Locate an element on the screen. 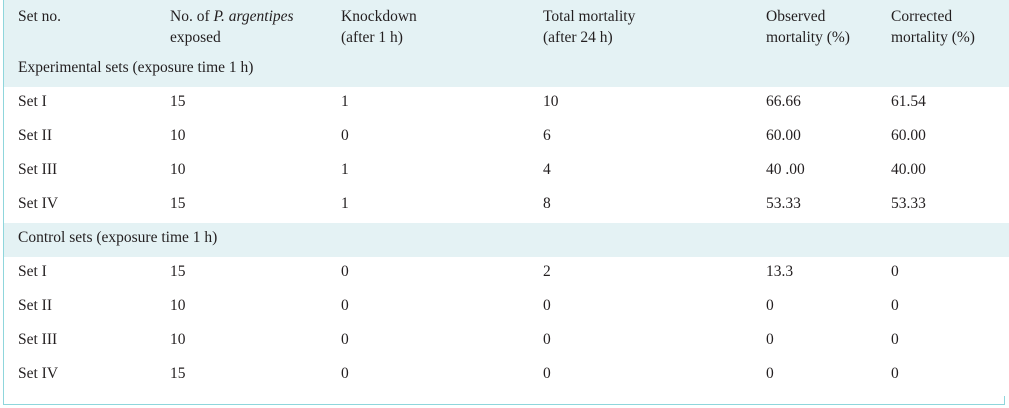 The image size is (1009, 408). cell-corrected: 61.54 is located at coordinates (908, 101).